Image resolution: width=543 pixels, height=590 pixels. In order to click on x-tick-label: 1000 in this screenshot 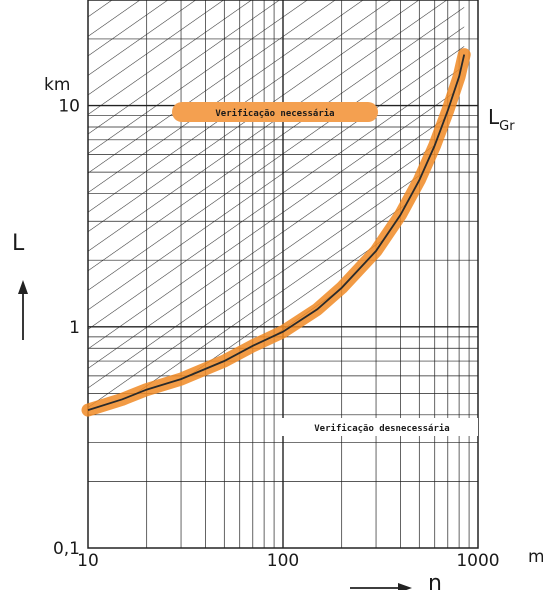, I will do `click(477, 561)`.